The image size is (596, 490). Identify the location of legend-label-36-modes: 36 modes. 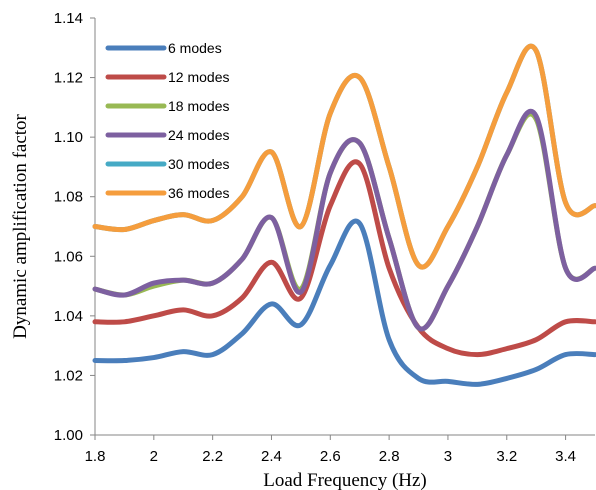
(198, 193).